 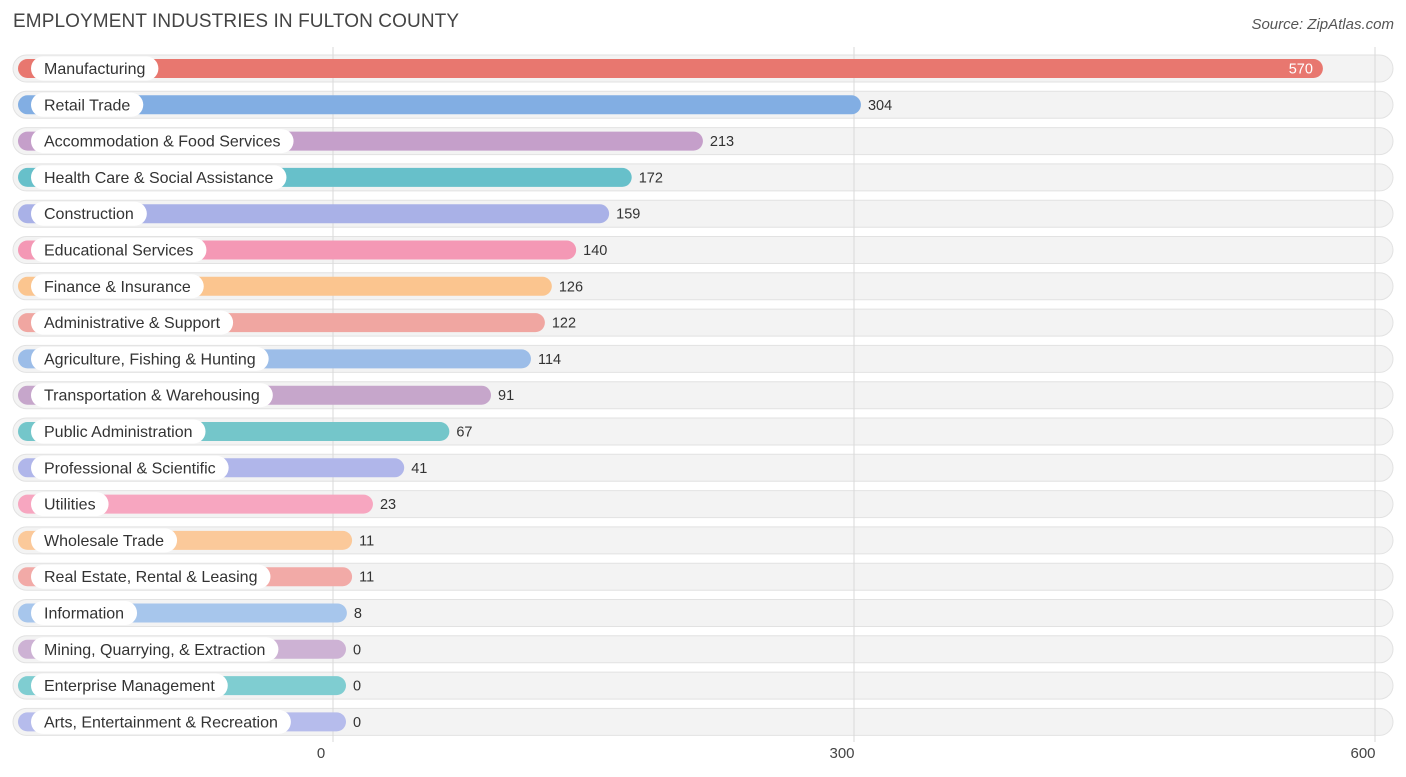 I want to click on value-label: 8, so click(x=358, y=614).